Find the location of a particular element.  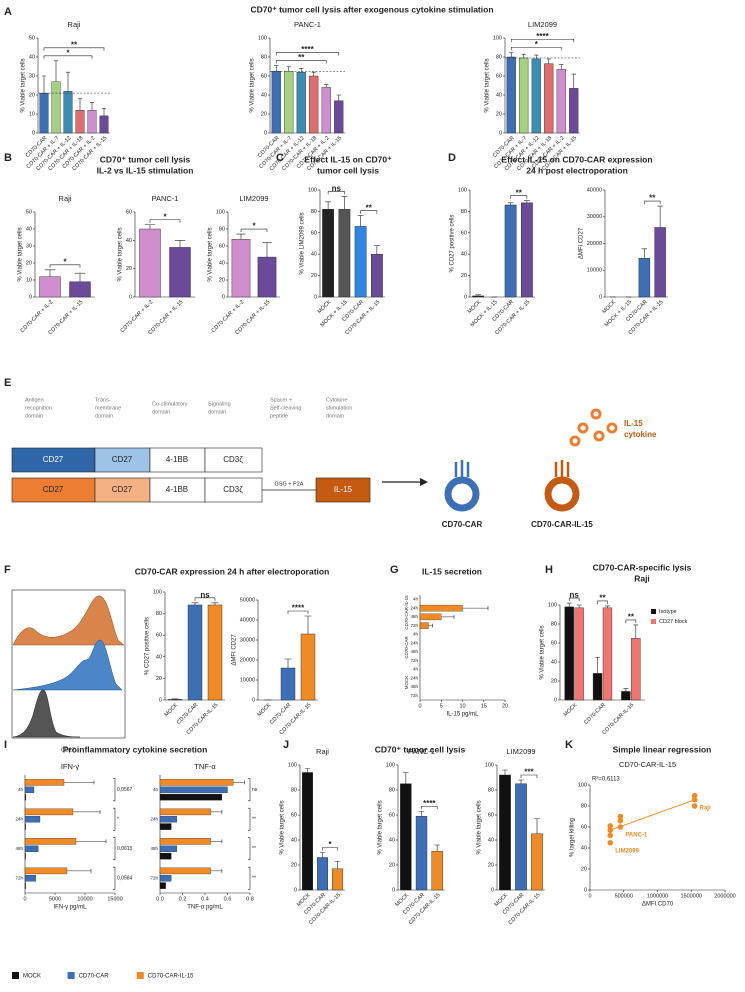

panel-title: Raji is located at coordinates (642, 578).